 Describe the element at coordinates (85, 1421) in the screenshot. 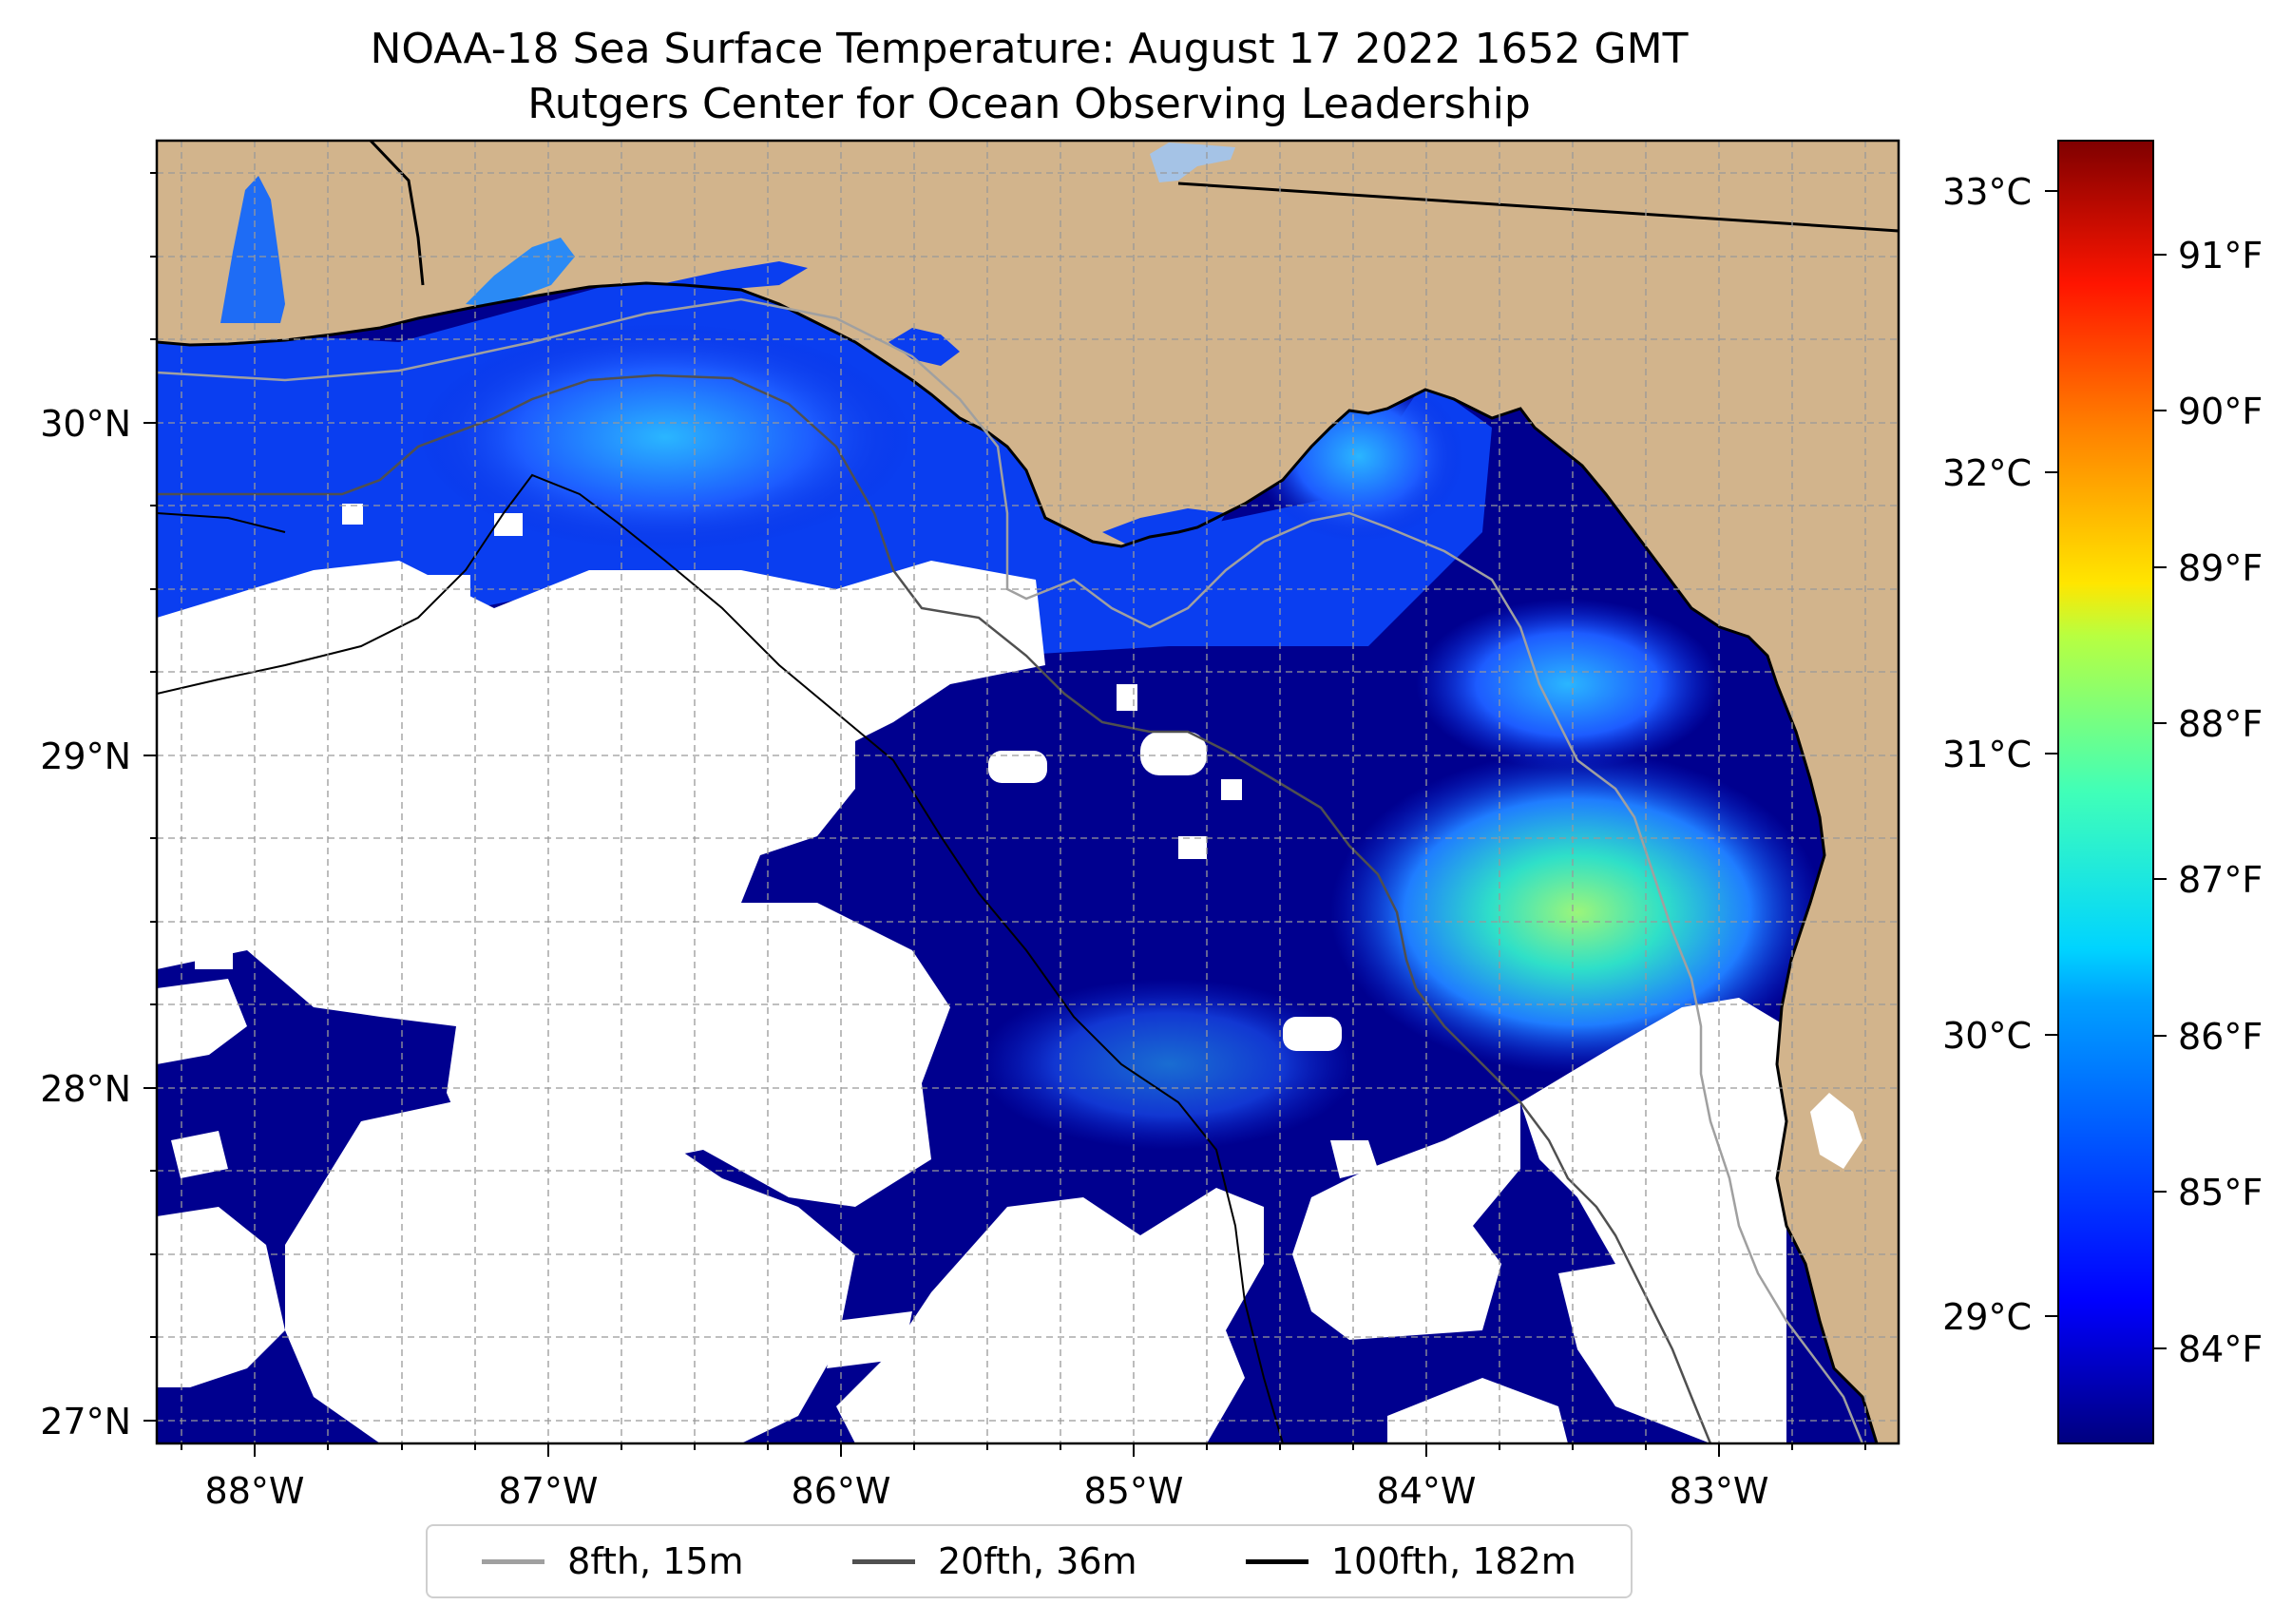

I see `lat-tick-label: 27°N` at that location.